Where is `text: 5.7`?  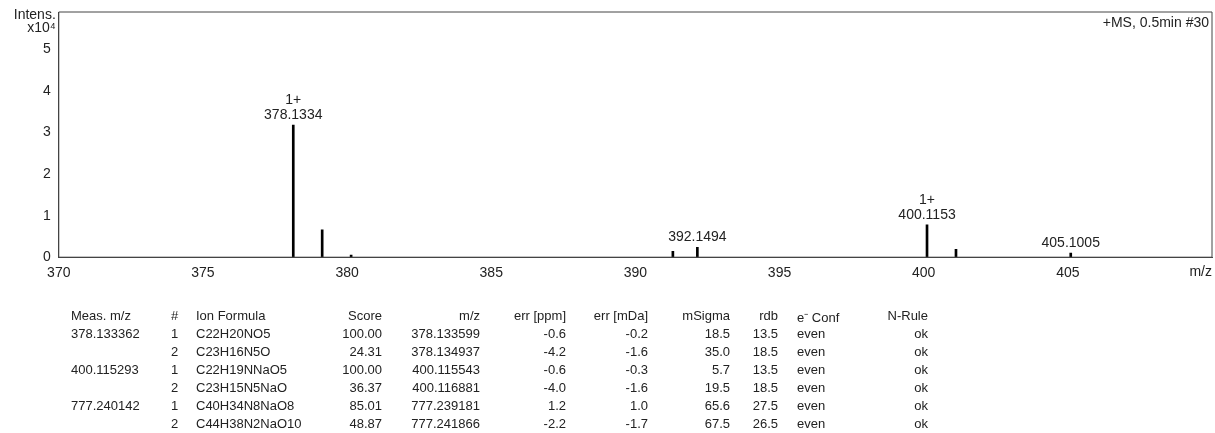 text: 5.7 is located at coordinates (720, 369).